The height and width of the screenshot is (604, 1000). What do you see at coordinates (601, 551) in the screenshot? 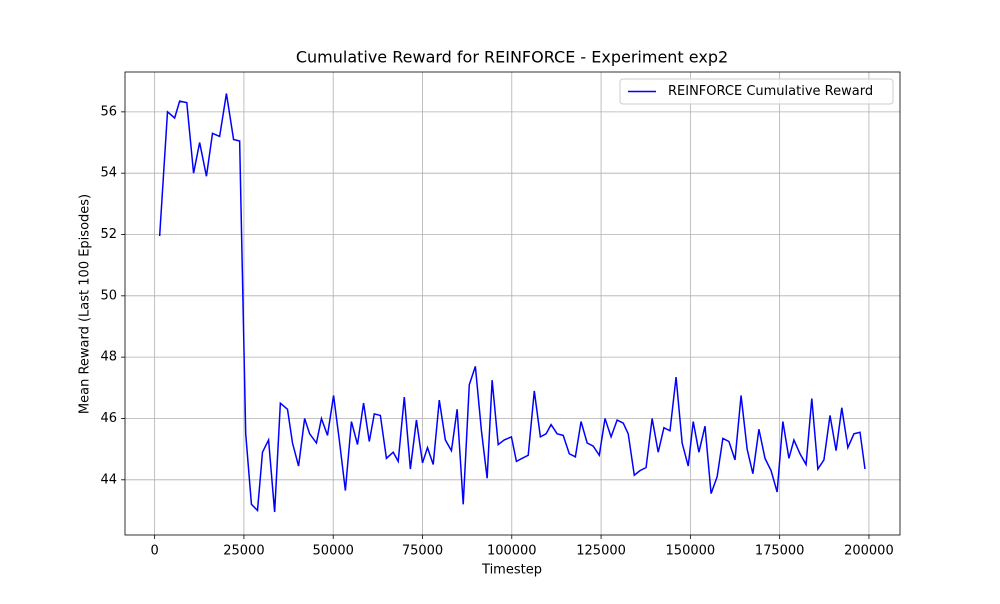
I see `x-tick-label: 125000` at bounding box center [601, 551].